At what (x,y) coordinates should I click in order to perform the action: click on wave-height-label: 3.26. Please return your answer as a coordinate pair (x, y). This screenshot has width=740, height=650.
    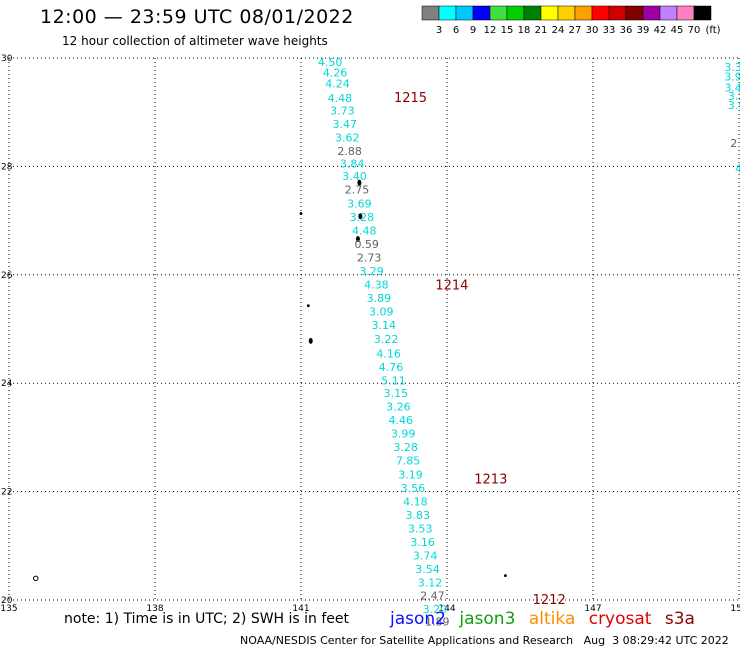
    Looking at the image, I should click on (398, 407).